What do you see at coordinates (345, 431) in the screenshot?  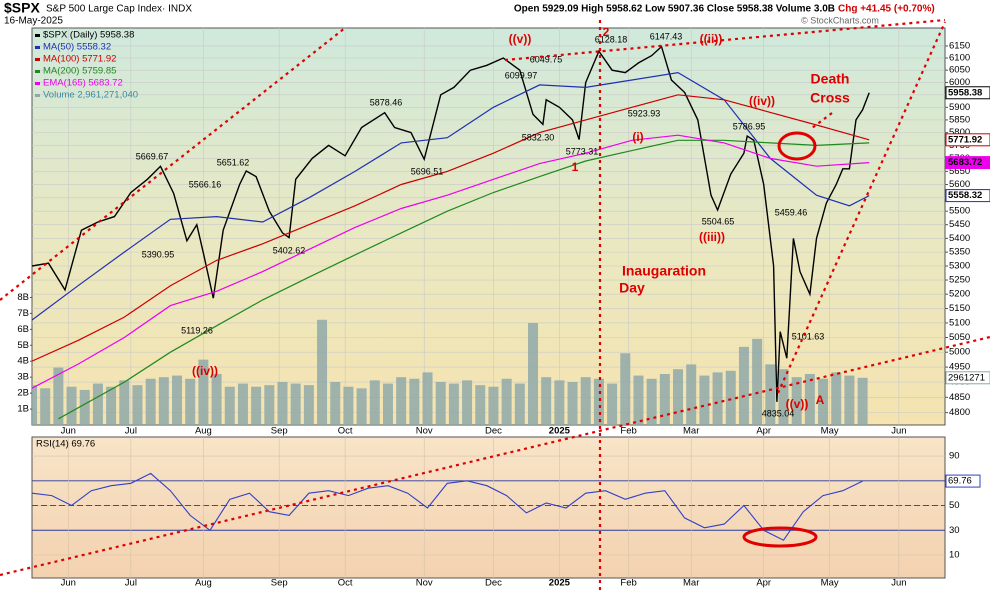 I see `x-tick-label: Oct` at bounding box center [345, 431].